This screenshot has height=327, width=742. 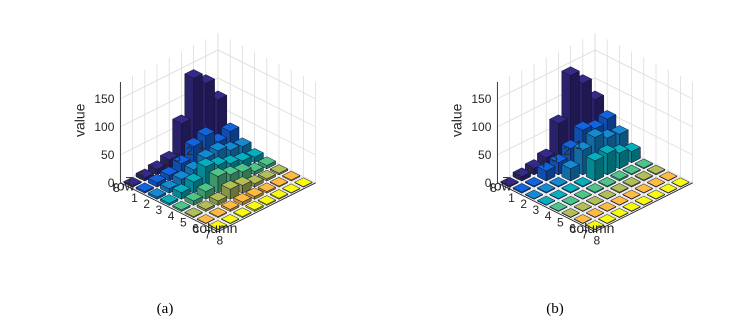 I want to click on caption: (b), so click(x=555, y=309).